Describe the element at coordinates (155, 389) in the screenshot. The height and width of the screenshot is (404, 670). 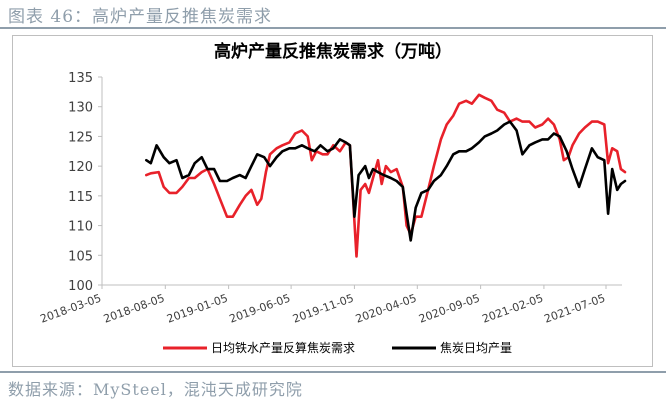
I see `source-note: 数据来源：MySteel，混沌天成研究院` at that location.